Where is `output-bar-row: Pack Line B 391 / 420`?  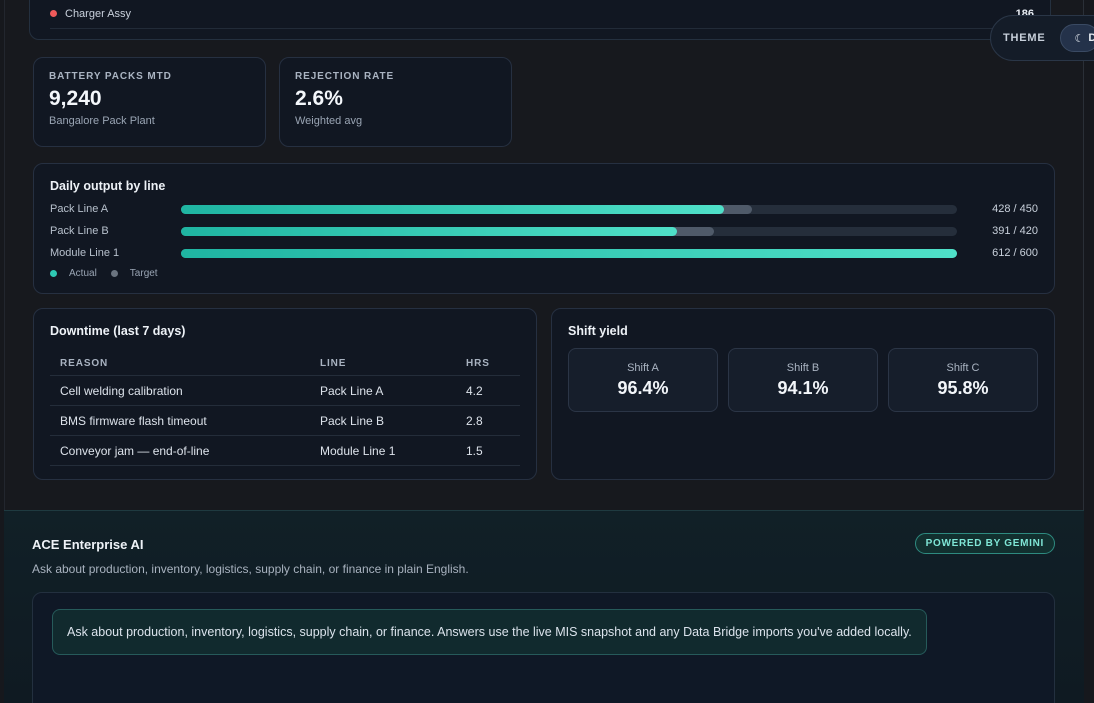 output-bar-row: Pack Line B 391 / 420 is located at coordinates (544, 231).